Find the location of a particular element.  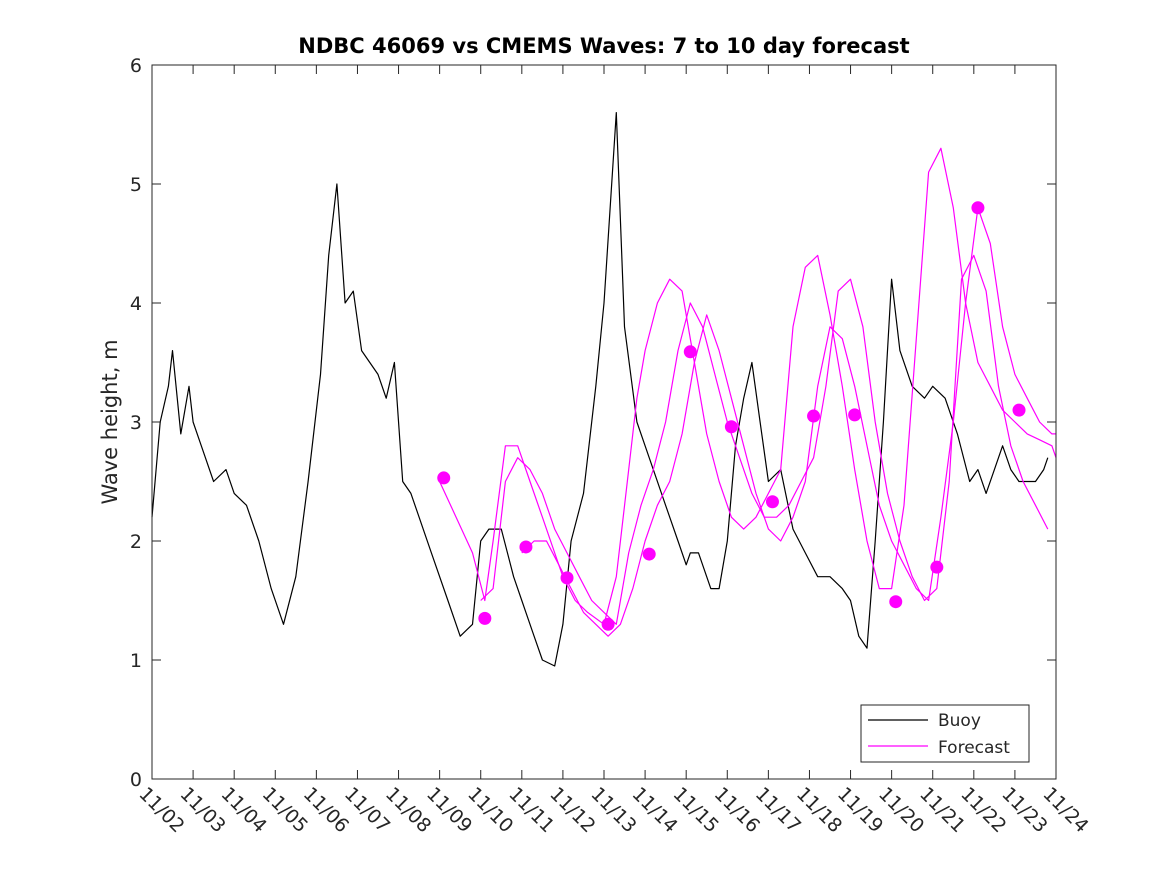

legend: Buoy Forecast is located at coordinates (945, 733).